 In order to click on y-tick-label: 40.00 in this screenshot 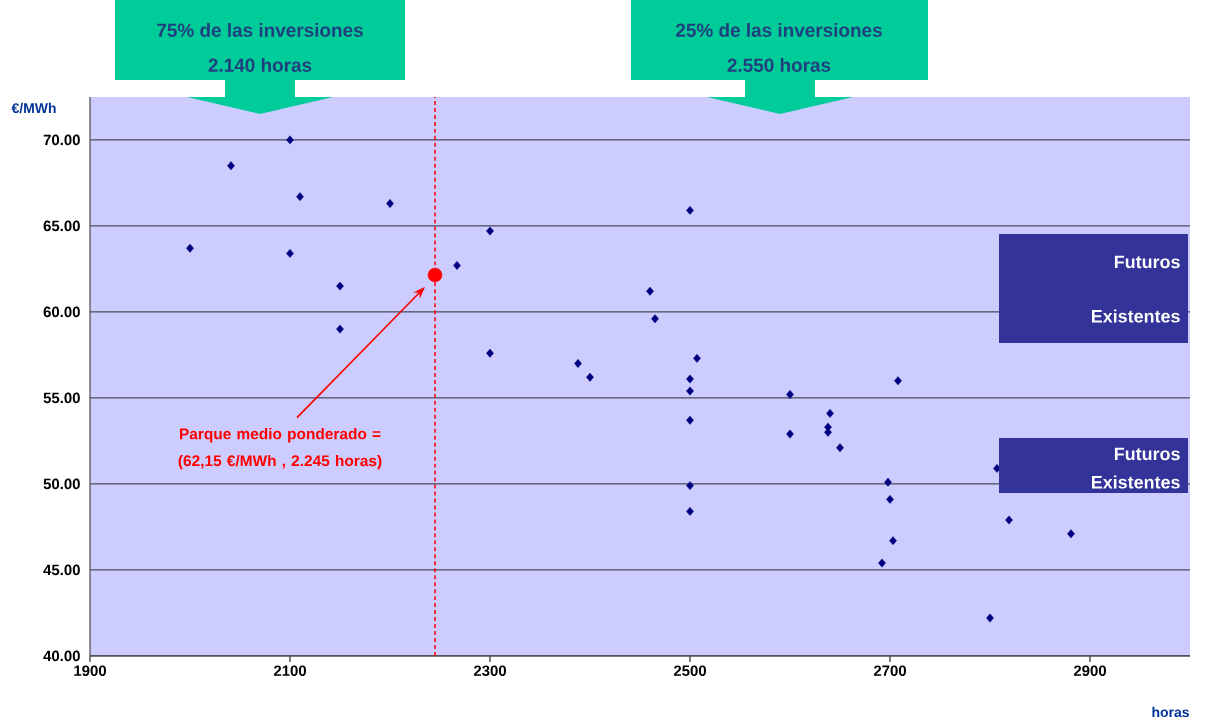, I will do `click(61, 656)`.